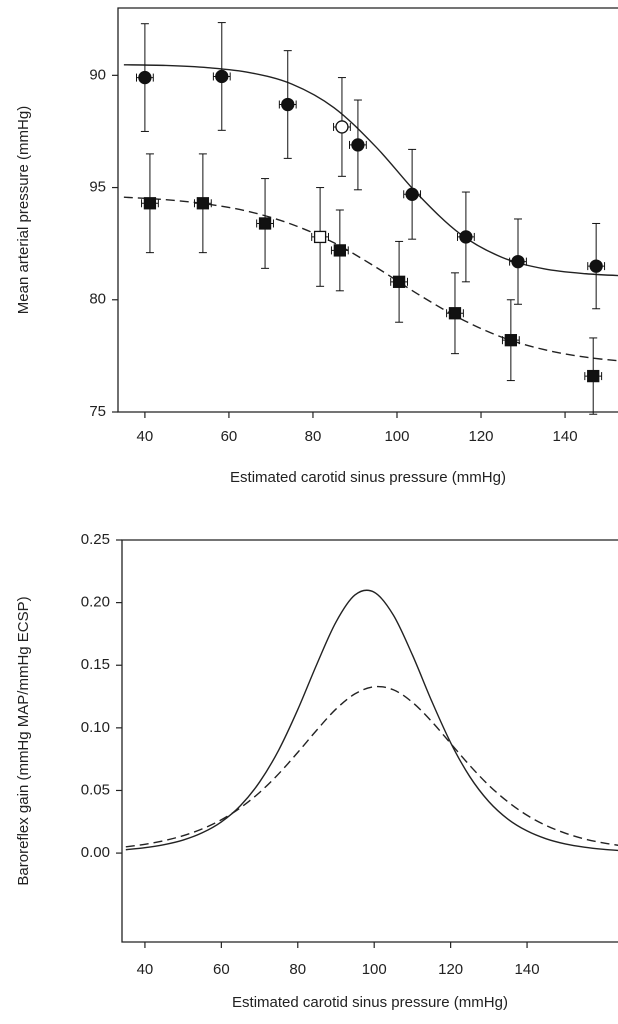 This screenshot has height=1024, width=618. Describe the element at coordinates (97, 411) in the screenshot. I see `y-tick-label: 75` at that location.